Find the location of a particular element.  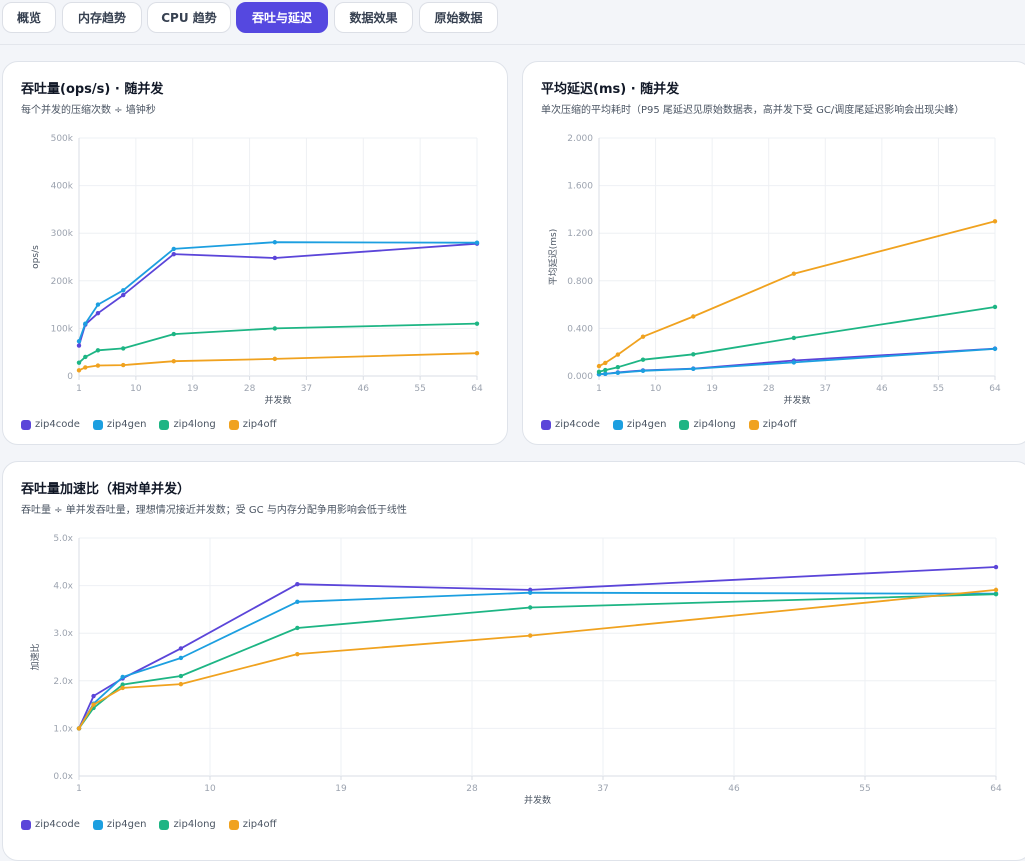

legend-label: zip4off is located at coordinates (259, 424).